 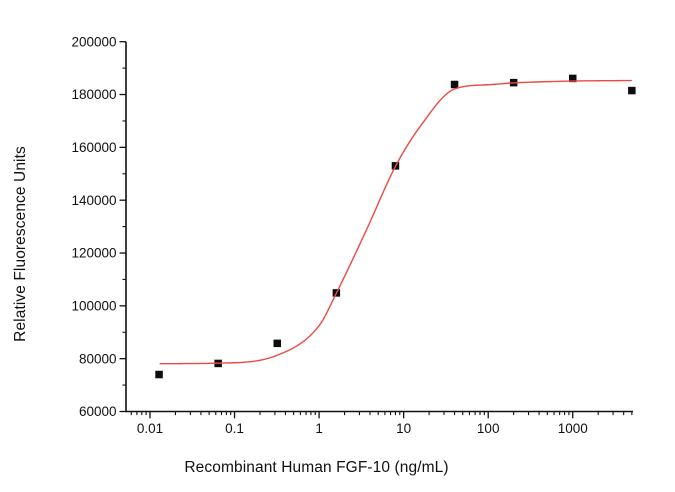 What do you see at coordinates (573, 428) in the screenshot?
I see `x-tick-label: 1000` at bounding box center [573, 428].